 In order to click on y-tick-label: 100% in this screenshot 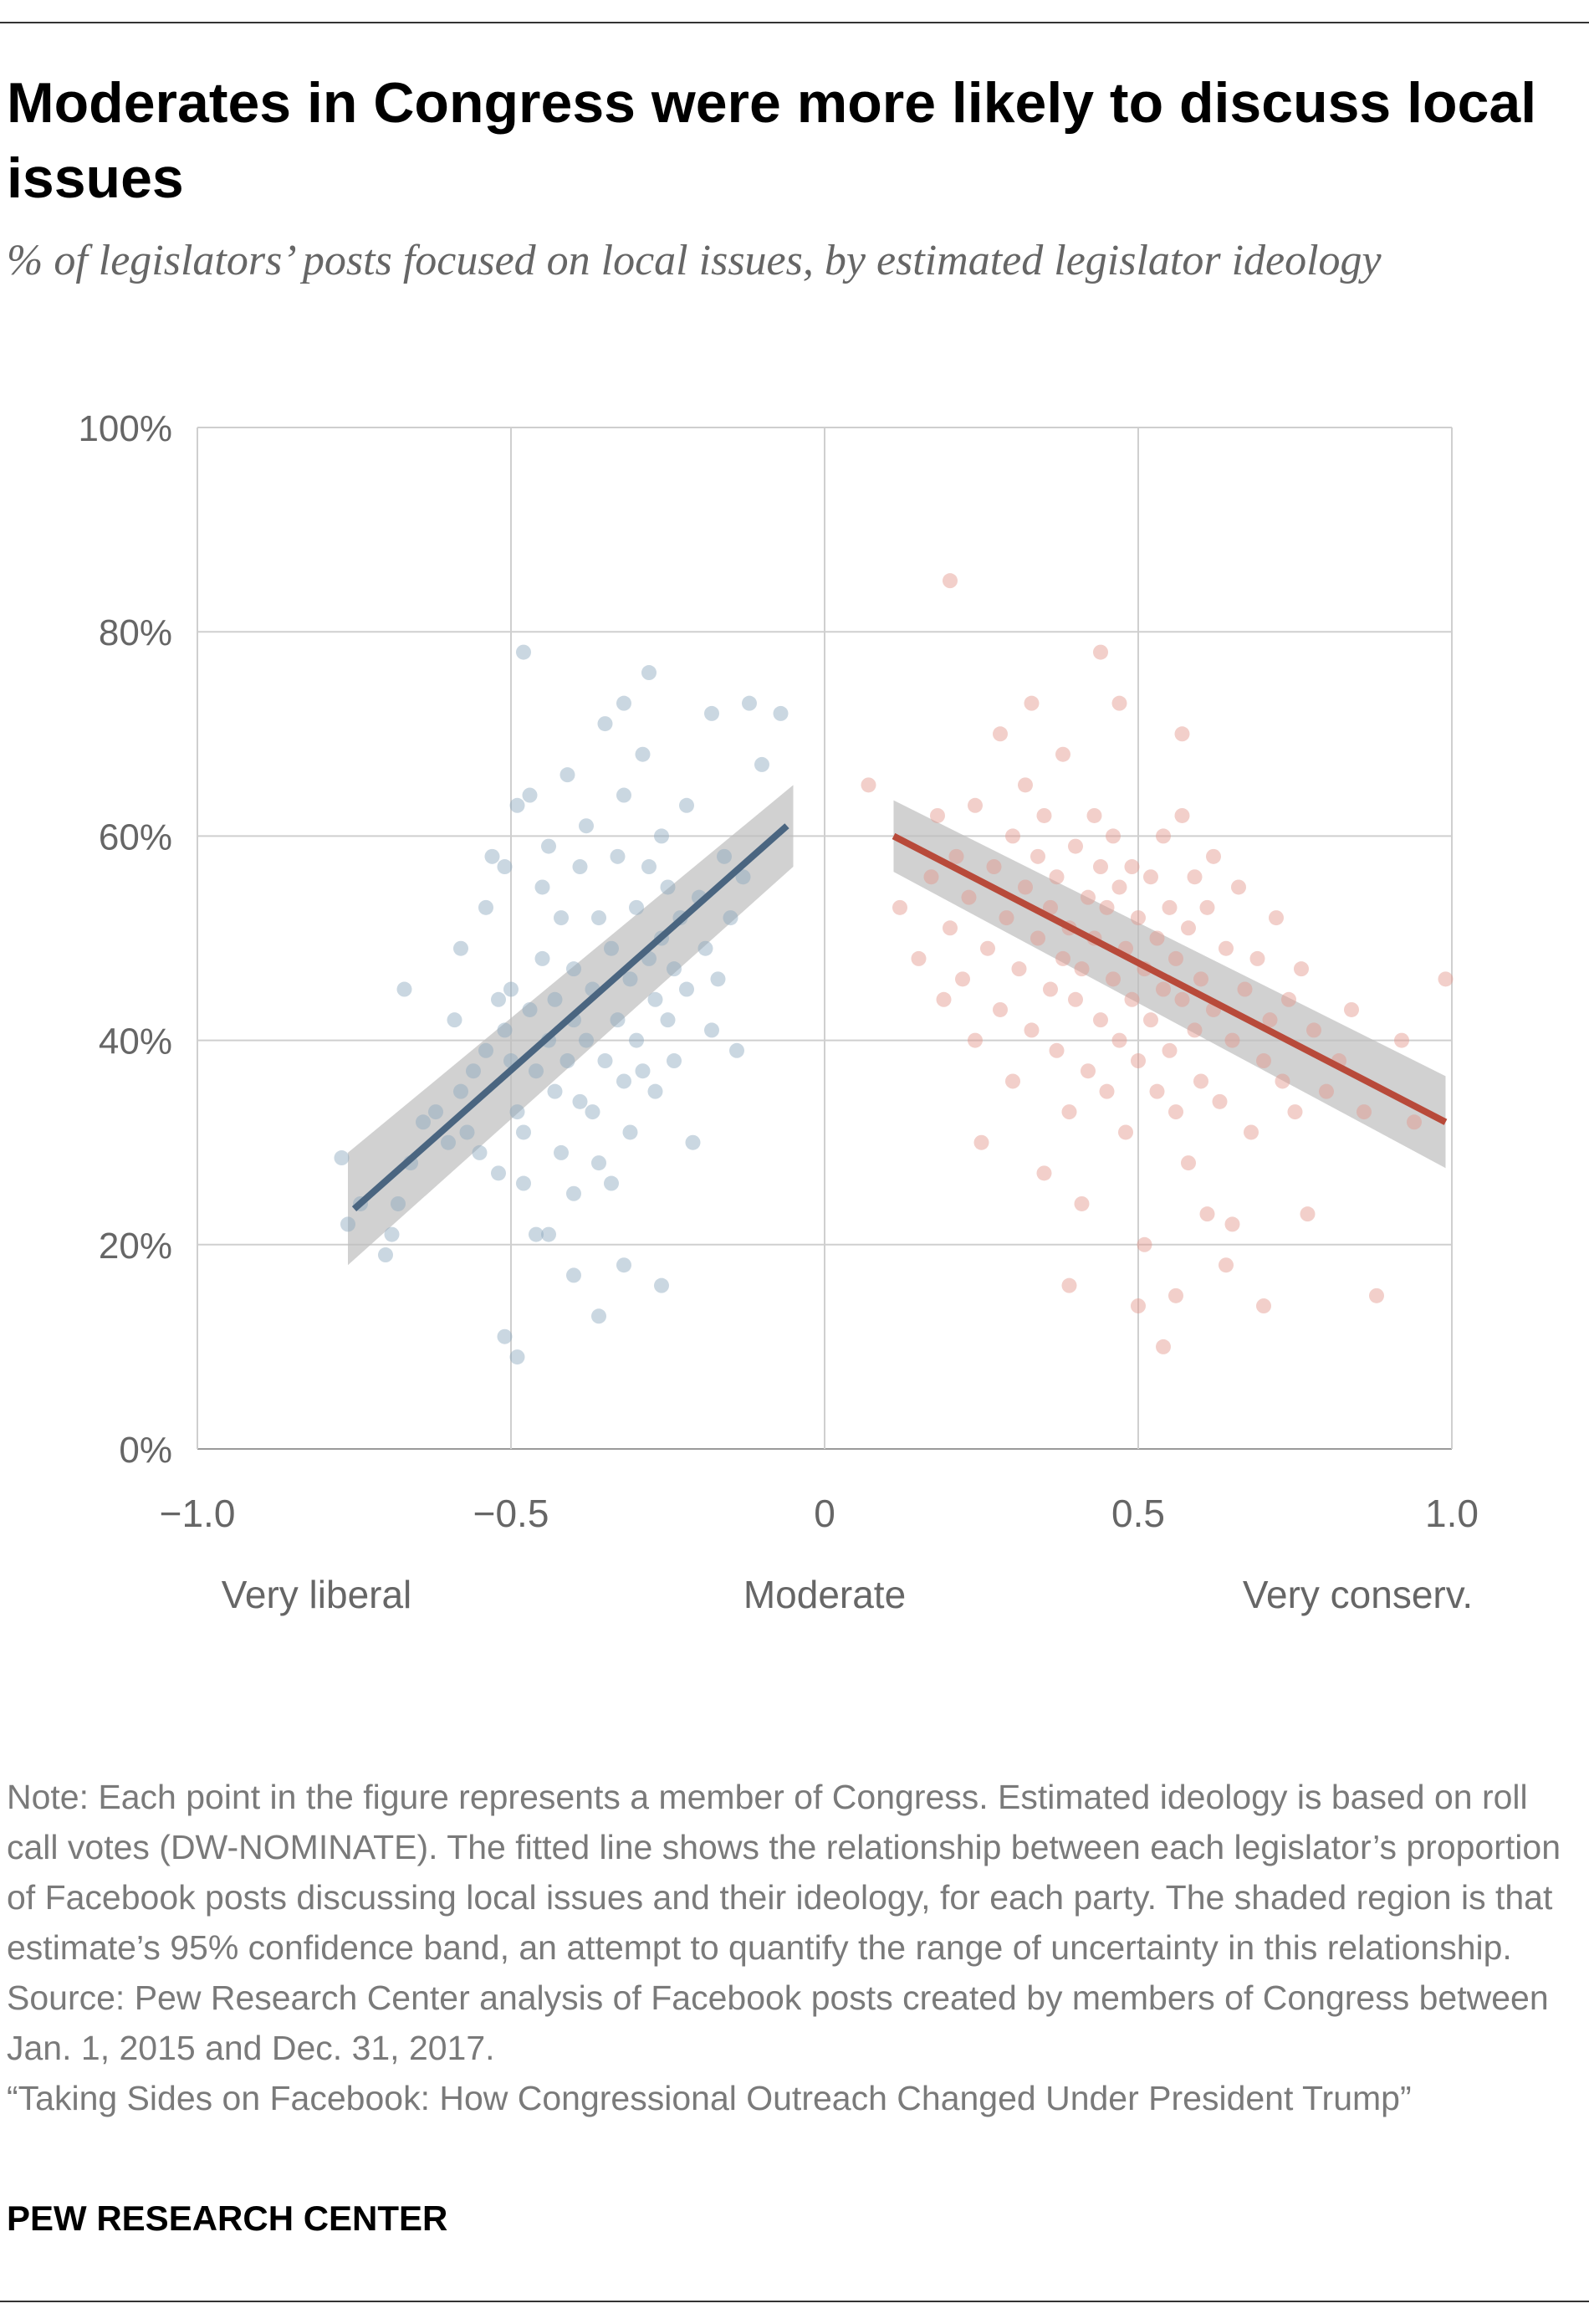, I will do `click(125, 428)`.